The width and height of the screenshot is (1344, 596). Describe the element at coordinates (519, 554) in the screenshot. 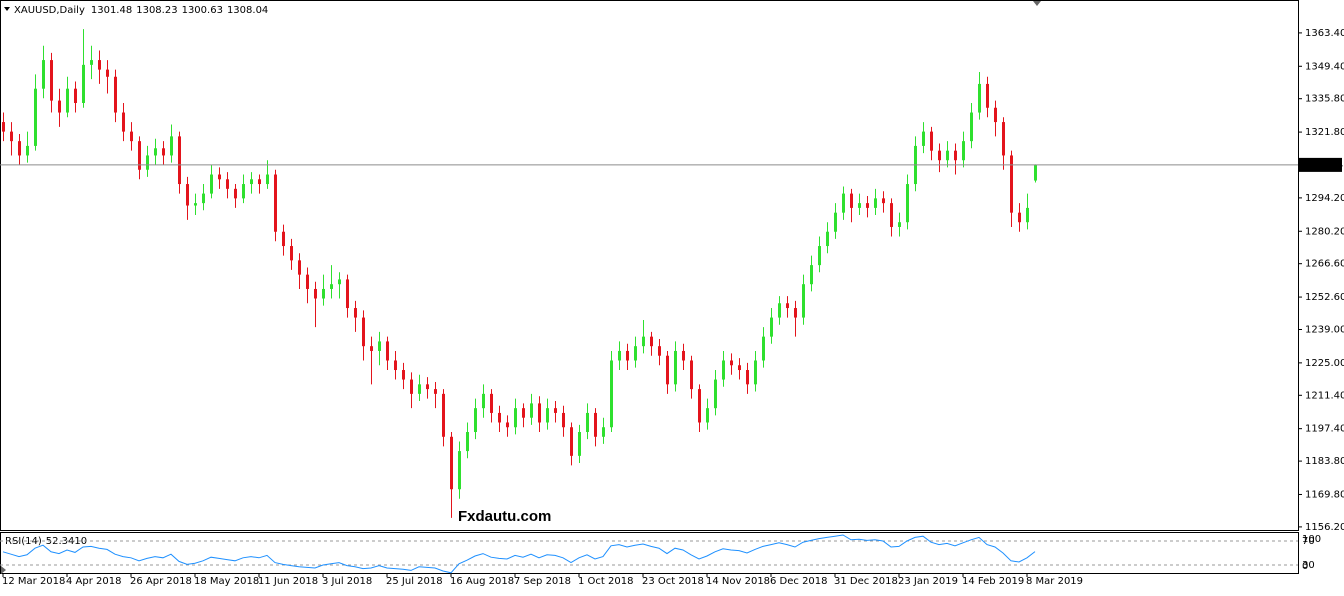

I see `rsi-line` at that location.